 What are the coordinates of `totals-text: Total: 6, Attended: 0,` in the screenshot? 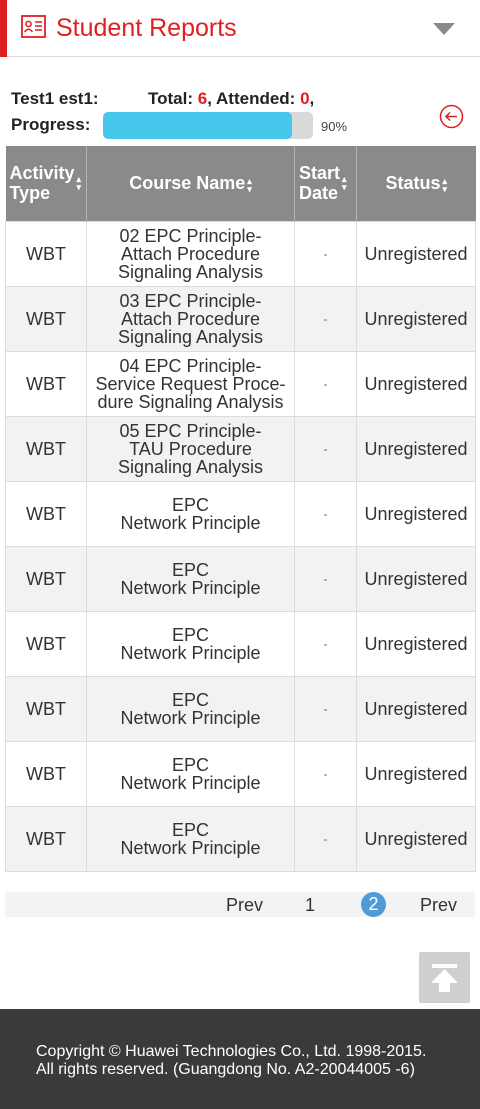 It's located at (231, 99).